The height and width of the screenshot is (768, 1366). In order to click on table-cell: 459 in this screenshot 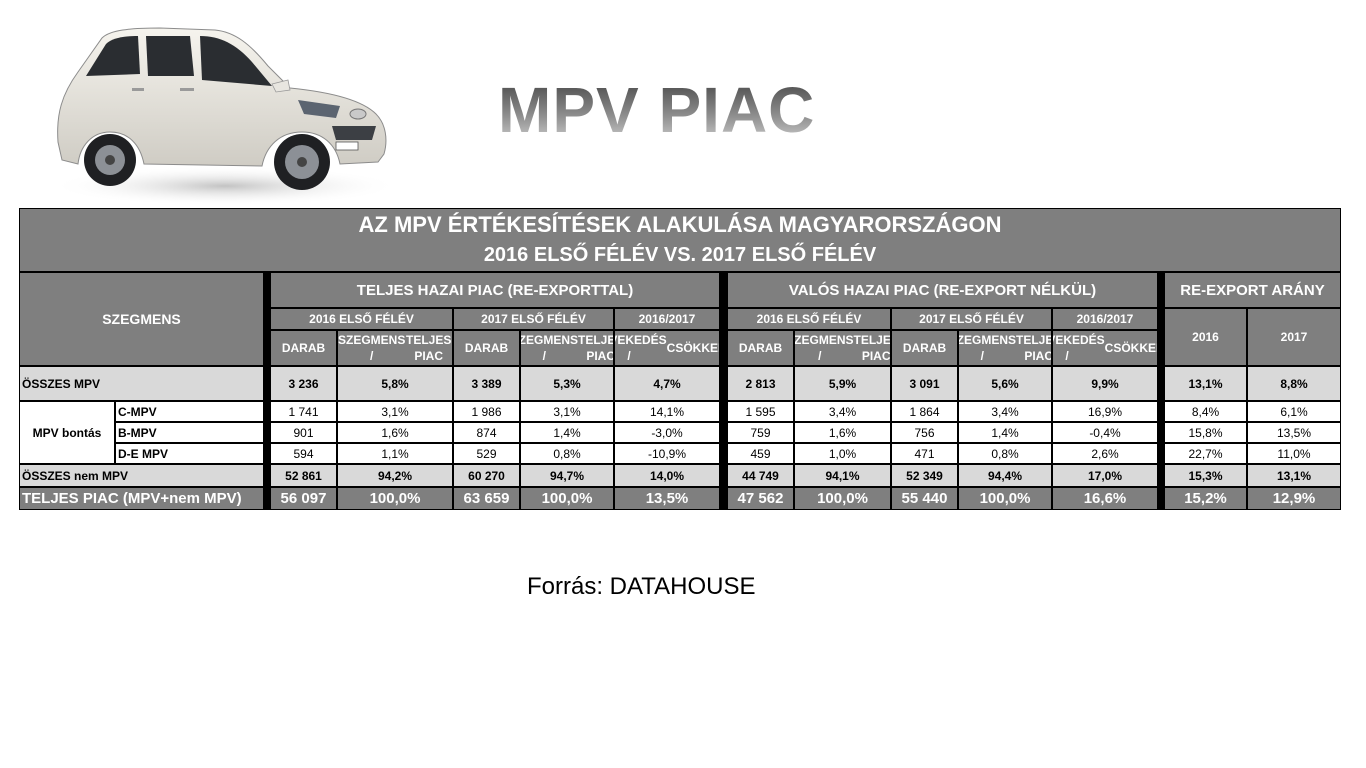, I will do `click(760, 453)`.